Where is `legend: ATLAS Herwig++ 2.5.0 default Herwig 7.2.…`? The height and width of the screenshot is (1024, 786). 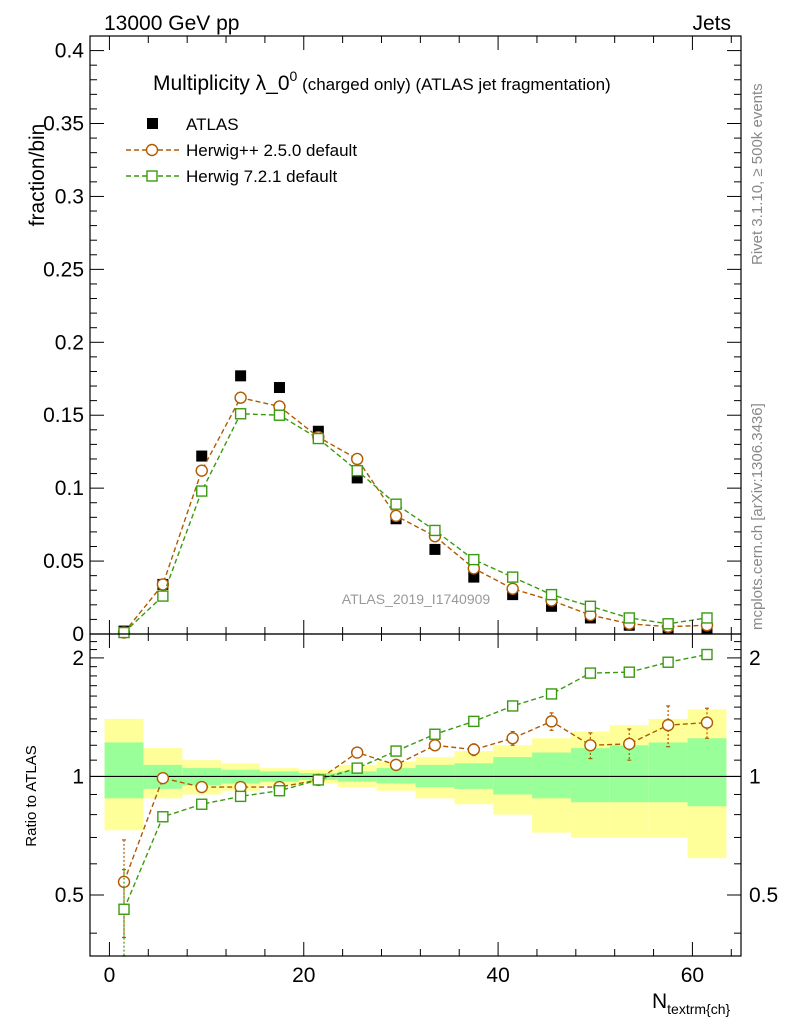
legend: ATLAS Herwig++ 2.5.0 default Herwig 7.2.… is located at coordinates (241, 150).